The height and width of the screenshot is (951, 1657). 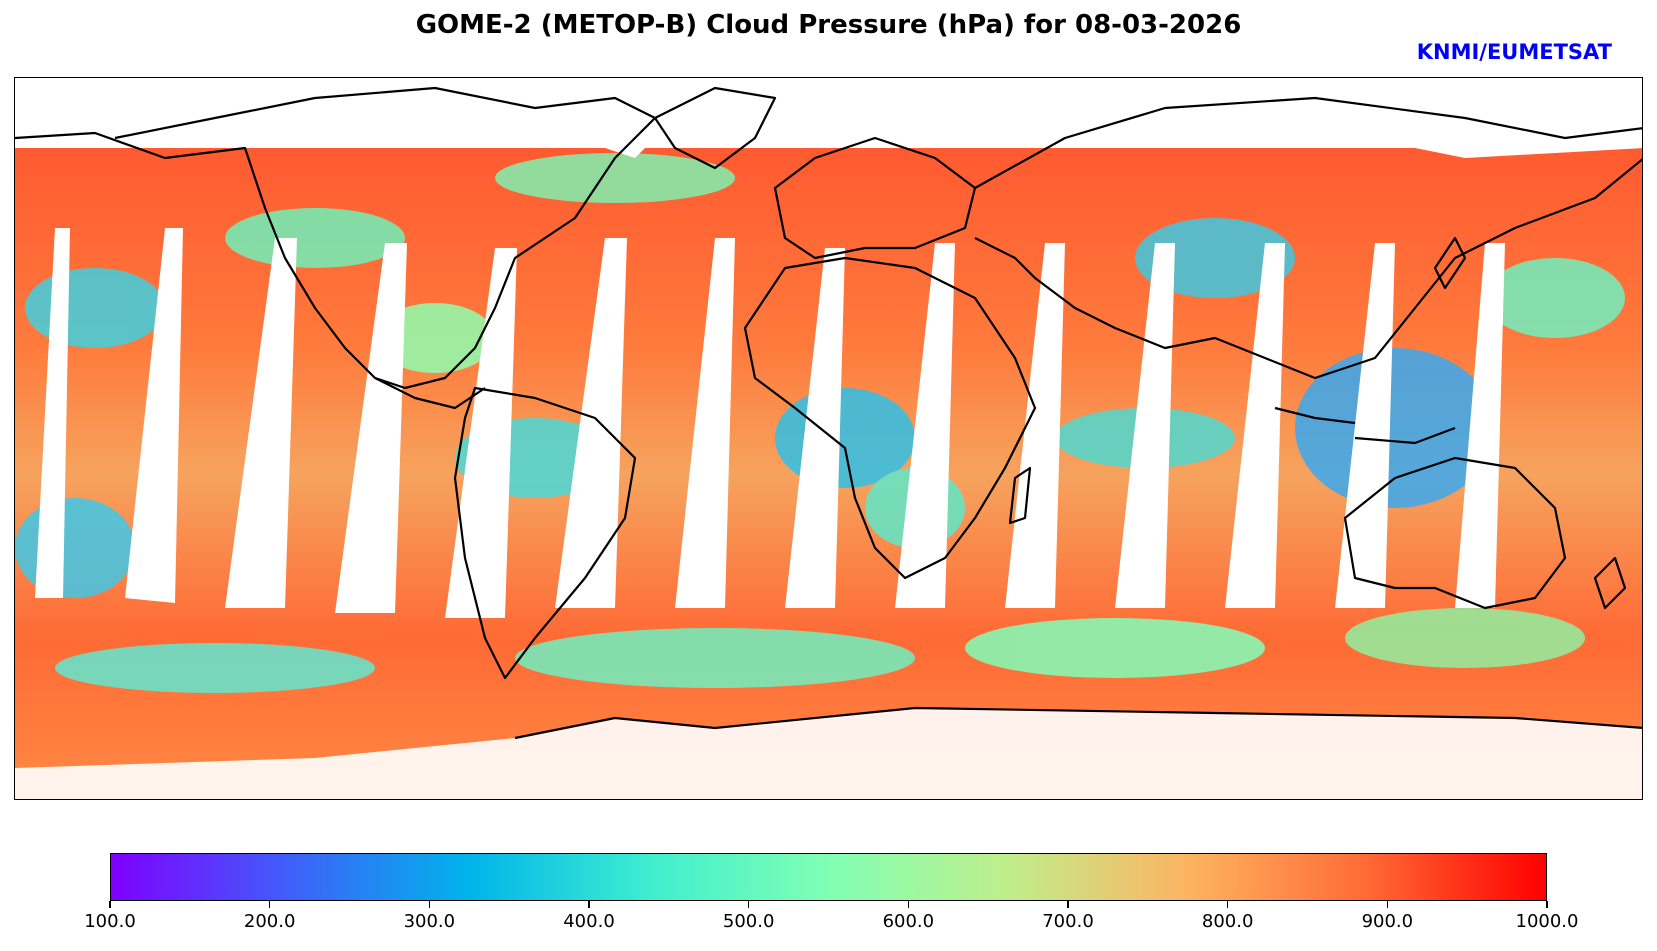 What do you see at coordinates (429, 921) in the screenshot?
I see `colorbar-tick-label: 300.0` at bounding box center [429, 921].